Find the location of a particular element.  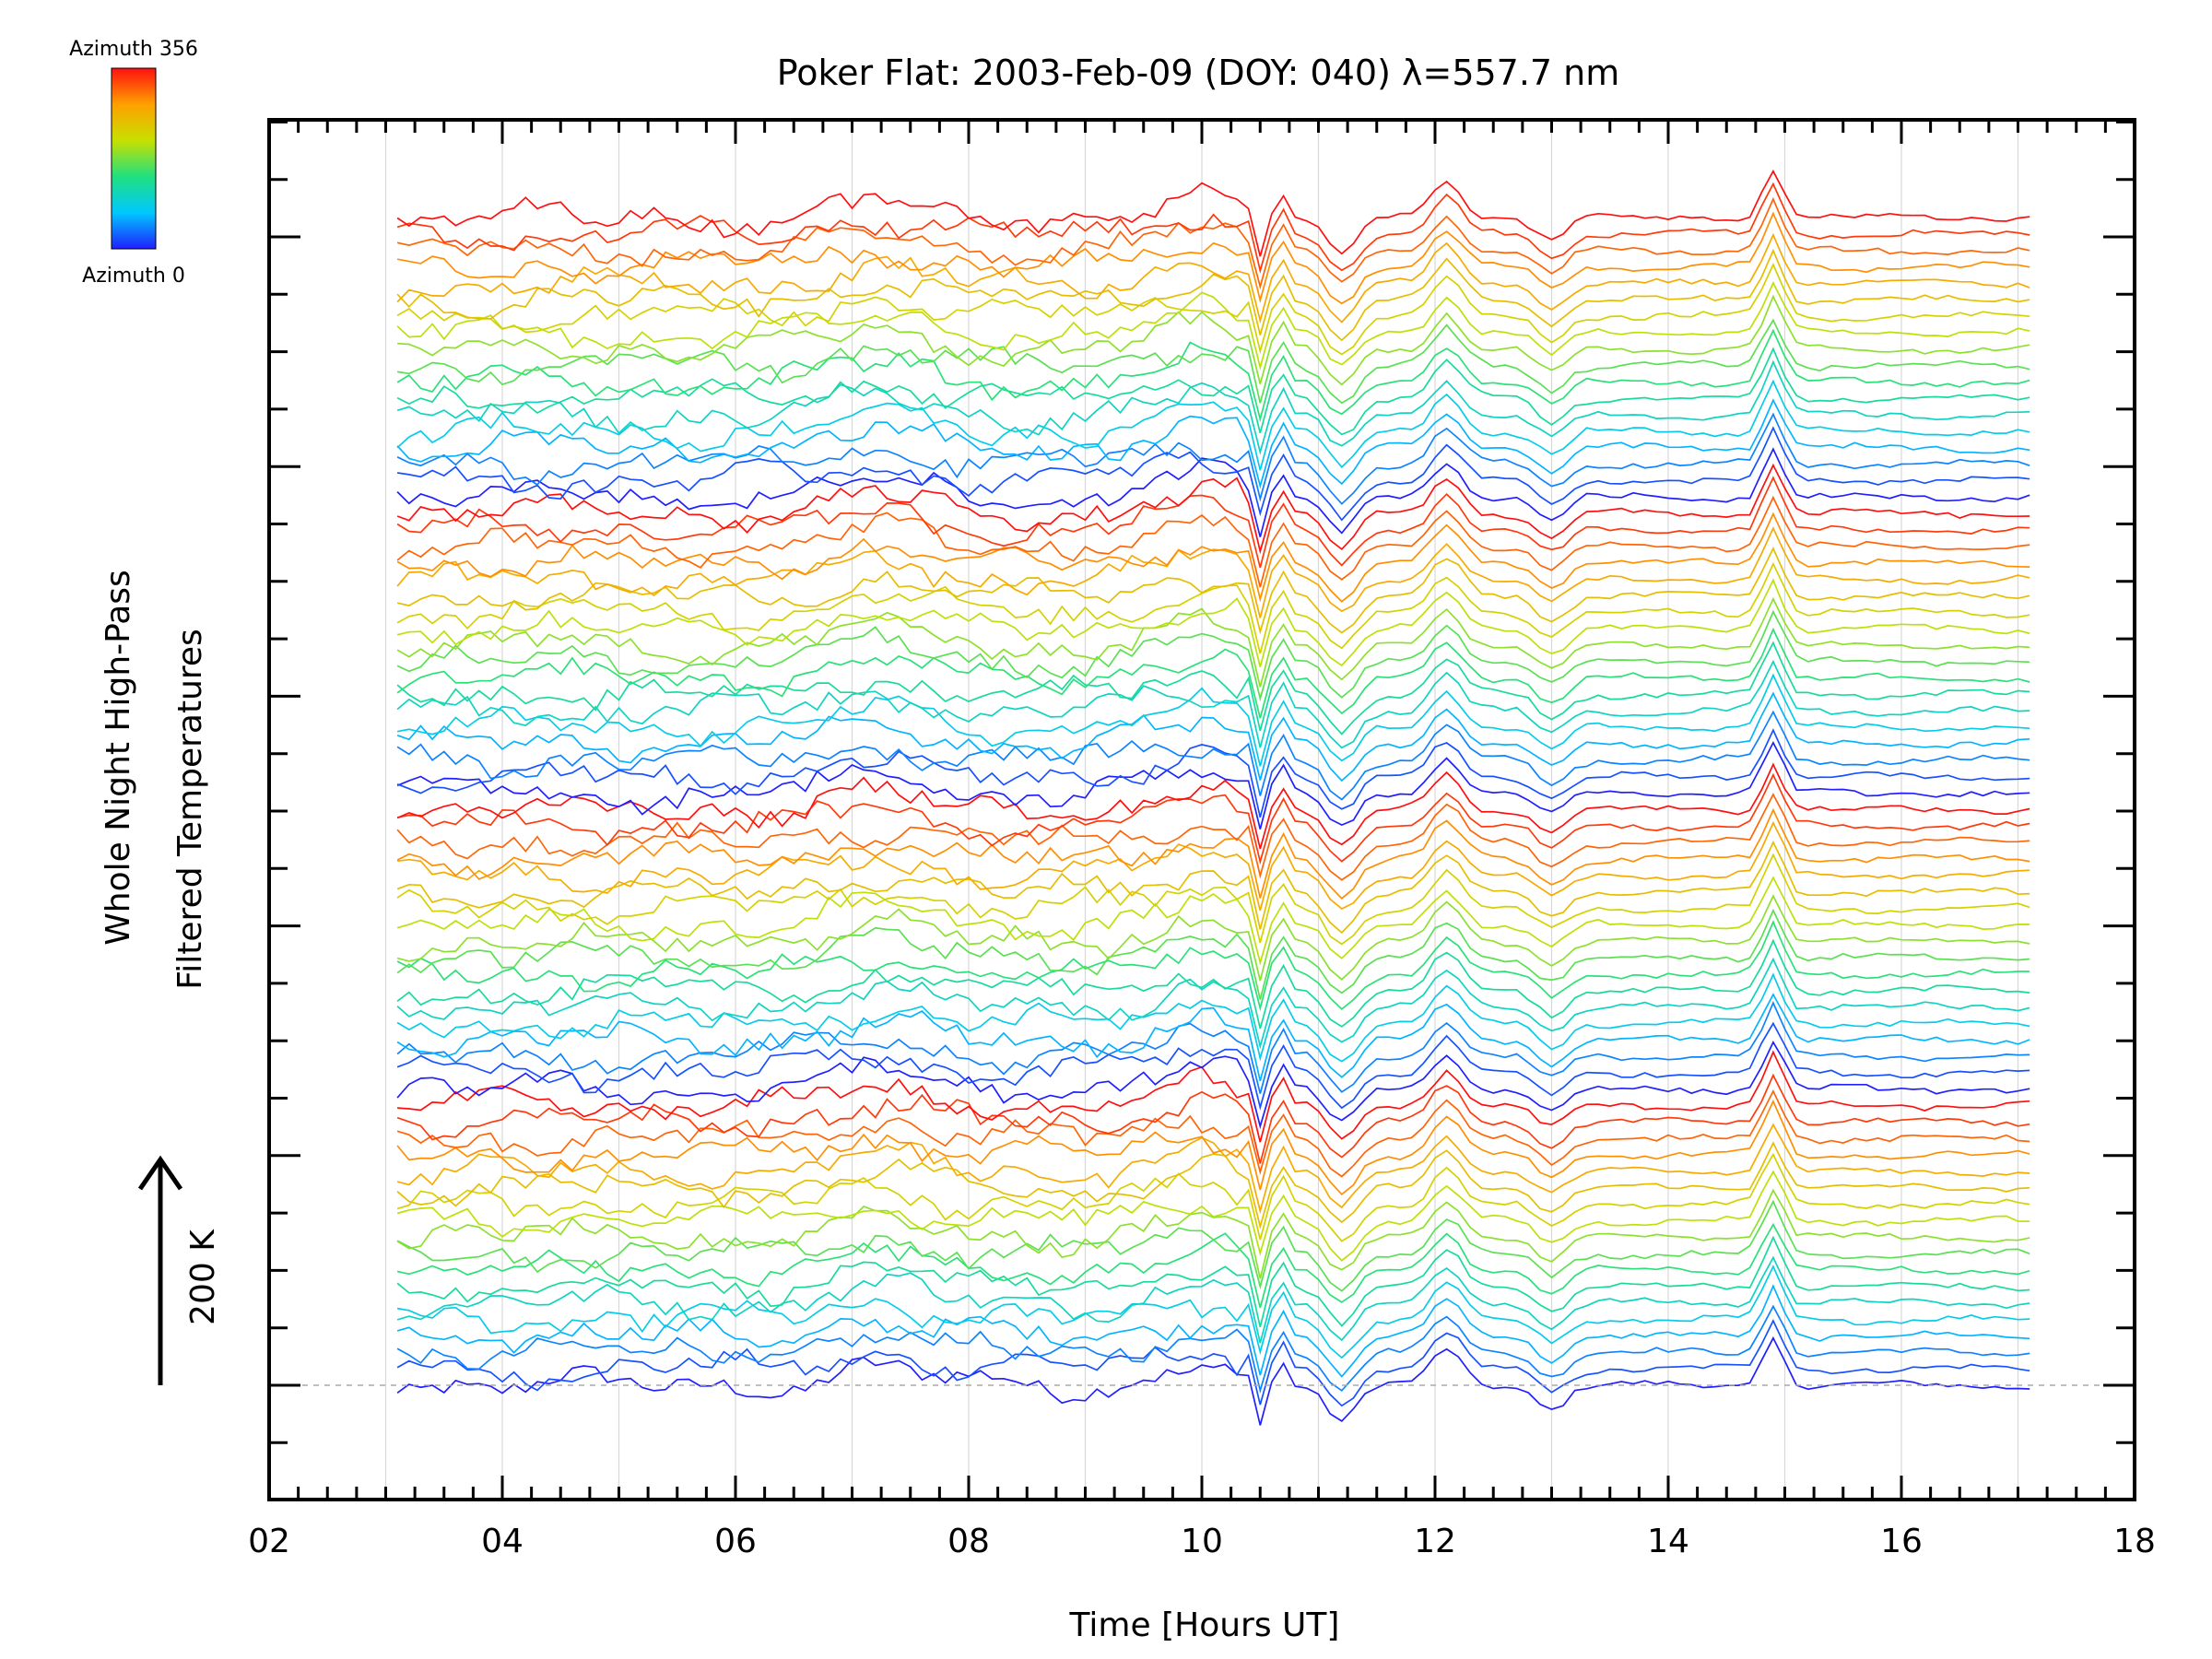

x-tick-label: 02 is located at coordinates (269, 1541).